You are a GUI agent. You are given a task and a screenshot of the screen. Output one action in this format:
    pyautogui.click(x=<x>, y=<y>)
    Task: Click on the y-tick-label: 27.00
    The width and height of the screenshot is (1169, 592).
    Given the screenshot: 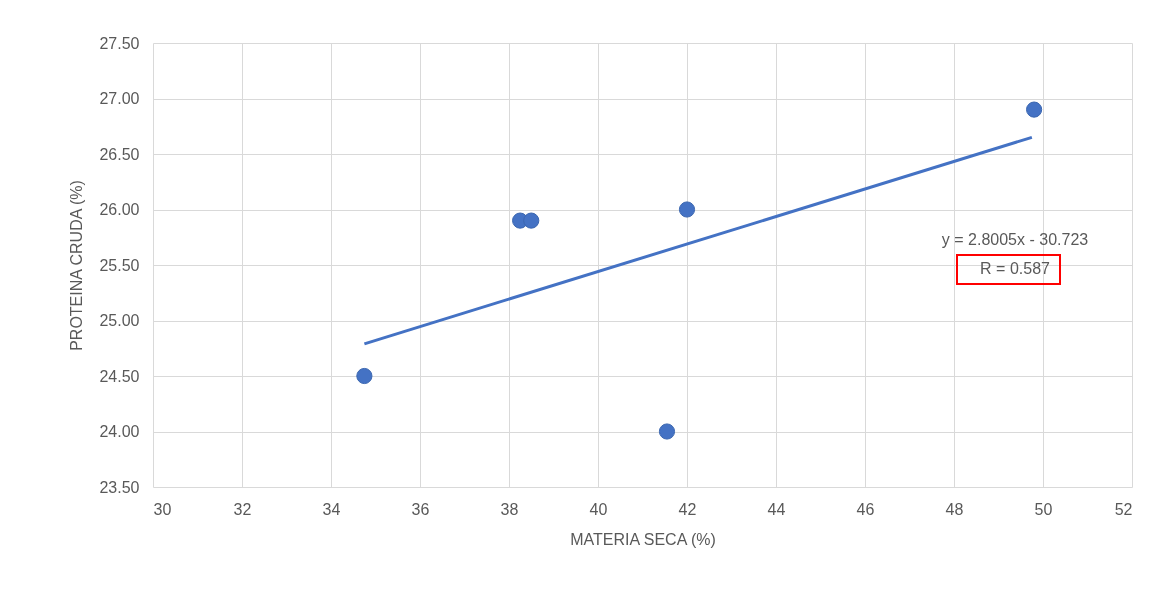 What is the action you would take?
    pyautogui.click(x=119, y=98)
    